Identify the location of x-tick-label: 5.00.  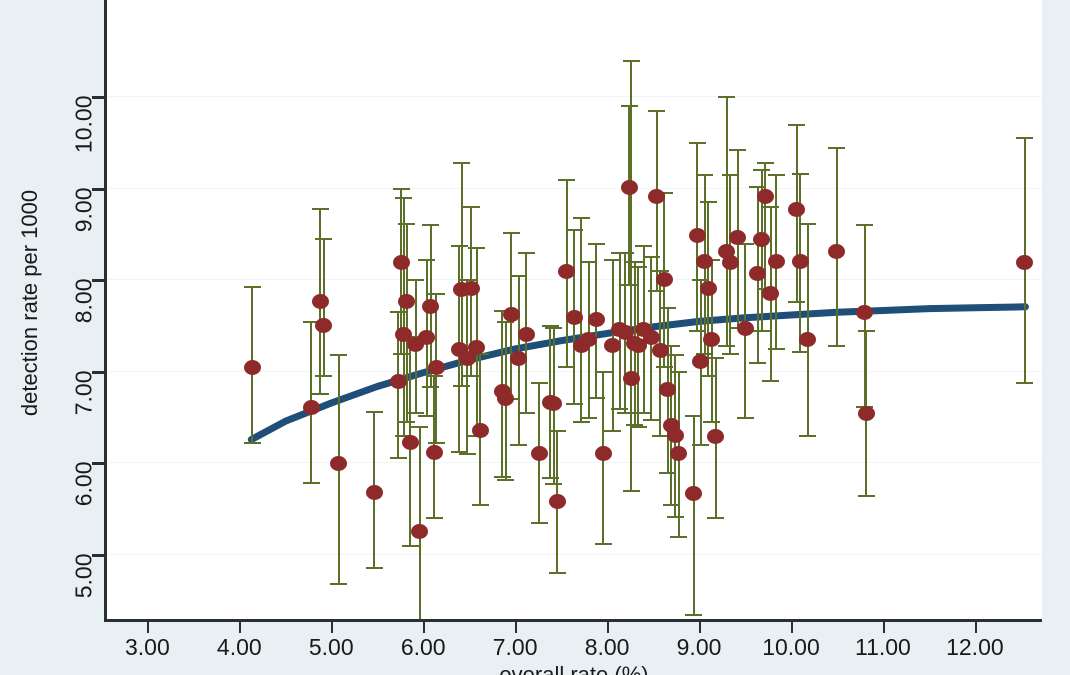
(331, 647).